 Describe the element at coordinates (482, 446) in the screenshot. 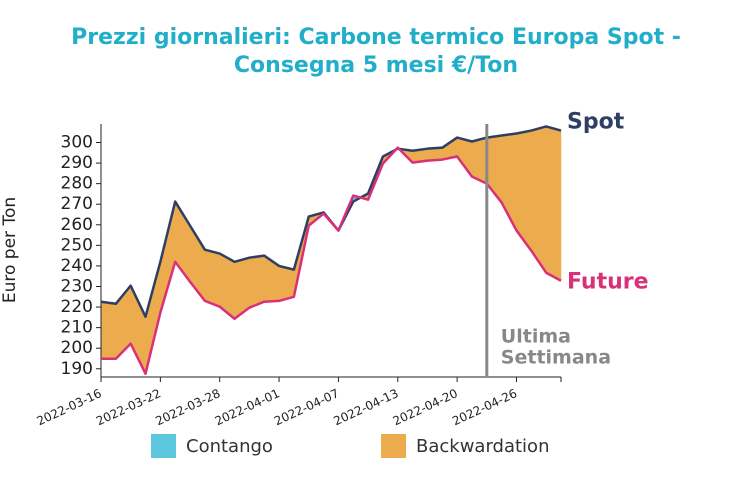

I see `legend-label: Backwardation` at that location.